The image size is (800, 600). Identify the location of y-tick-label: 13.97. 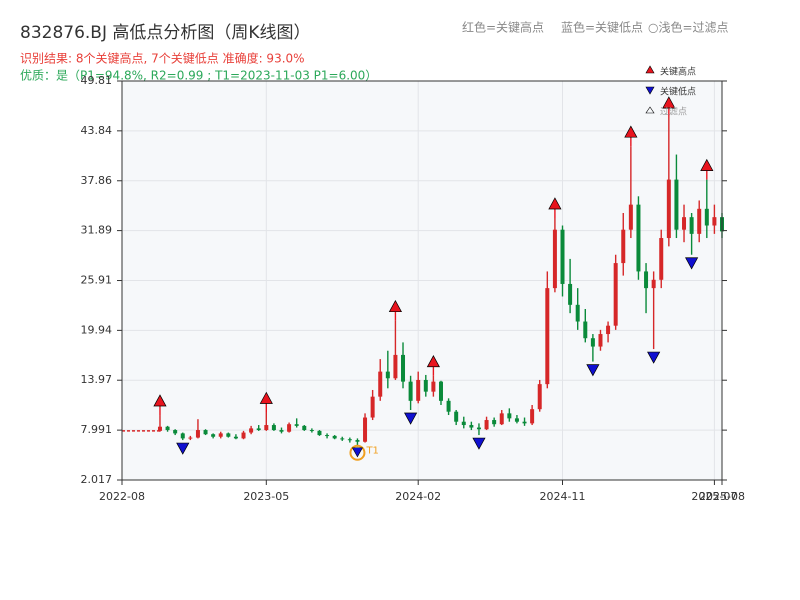
(97, 379).